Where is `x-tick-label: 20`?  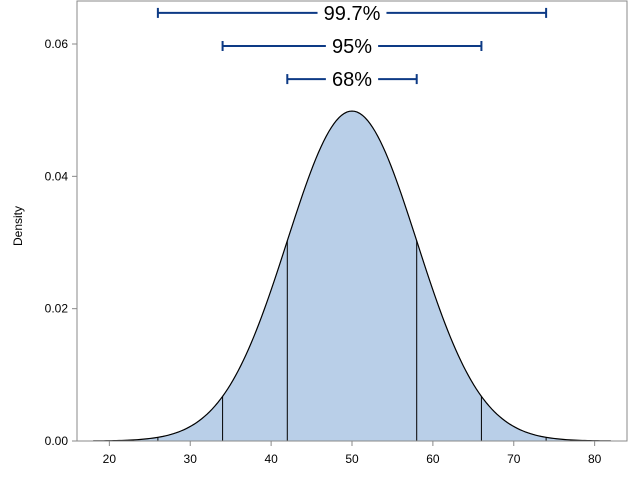
x-tick-label: 20 is located at coordinates (110, 459).